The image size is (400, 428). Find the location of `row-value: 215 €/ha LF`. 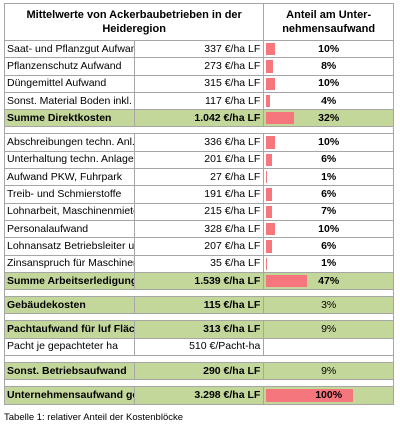

row-value: 215 €/ha LF is located at coordinates (199, 211).